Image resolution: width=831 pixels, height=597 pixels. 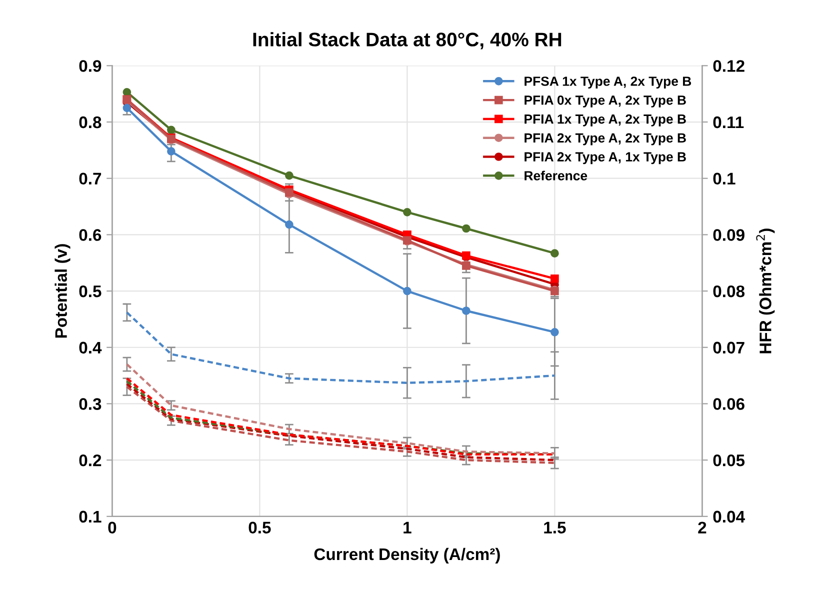 What do you see at coordinates (608, 82) in the screenshot?
I see `legend-label: PFSA 1x Type A, 2x Type B` at bounding box center [608, 82].